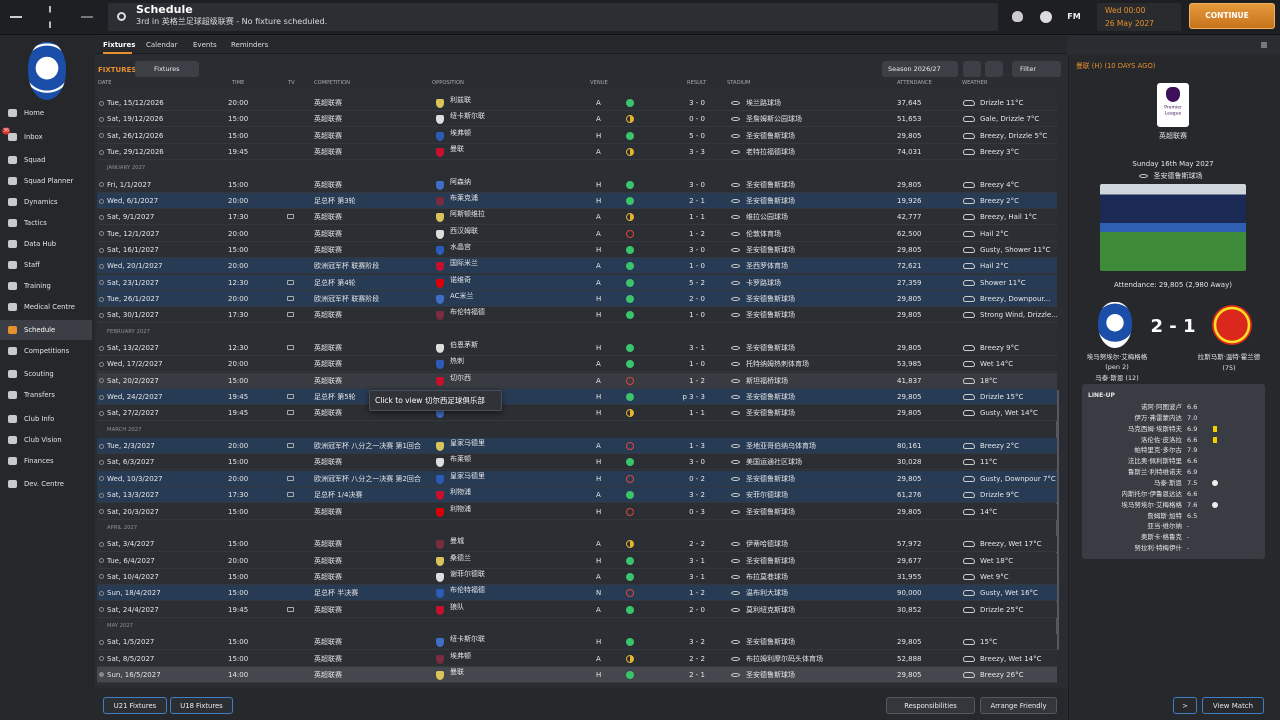 The width and height of the screenshot is (1280, 720). I want to click on next-match-button, so click(1185, 705).